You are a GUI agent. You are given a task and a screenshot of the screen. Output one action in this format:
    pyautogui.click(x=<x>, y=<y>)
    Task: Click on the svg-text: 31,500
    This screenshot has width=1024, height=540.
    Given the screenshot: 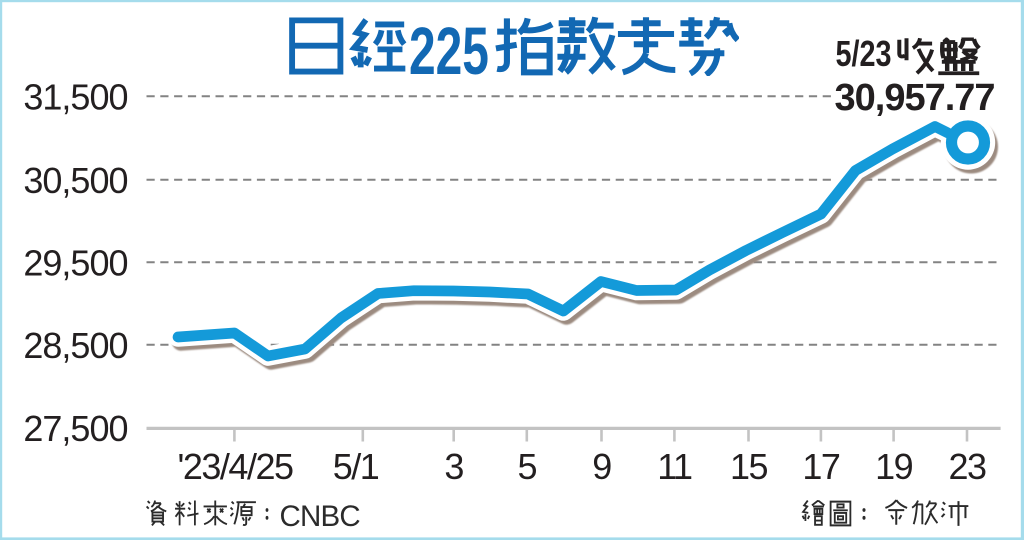 What is the action you would take?
    pyautogui.click(x=75, y=96)
    